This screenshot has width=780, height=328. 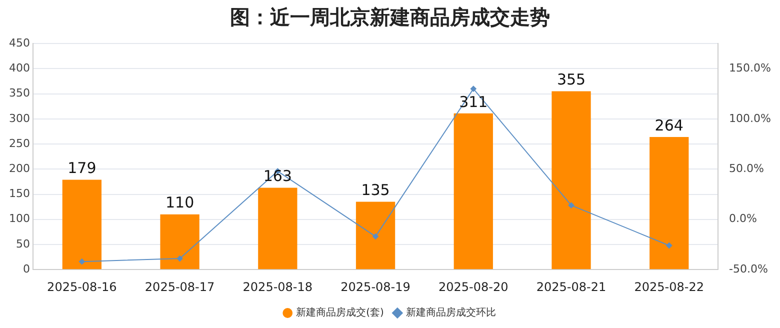 I want to click on y2-tick-label: 0.0%, so click(x=743, y=219).